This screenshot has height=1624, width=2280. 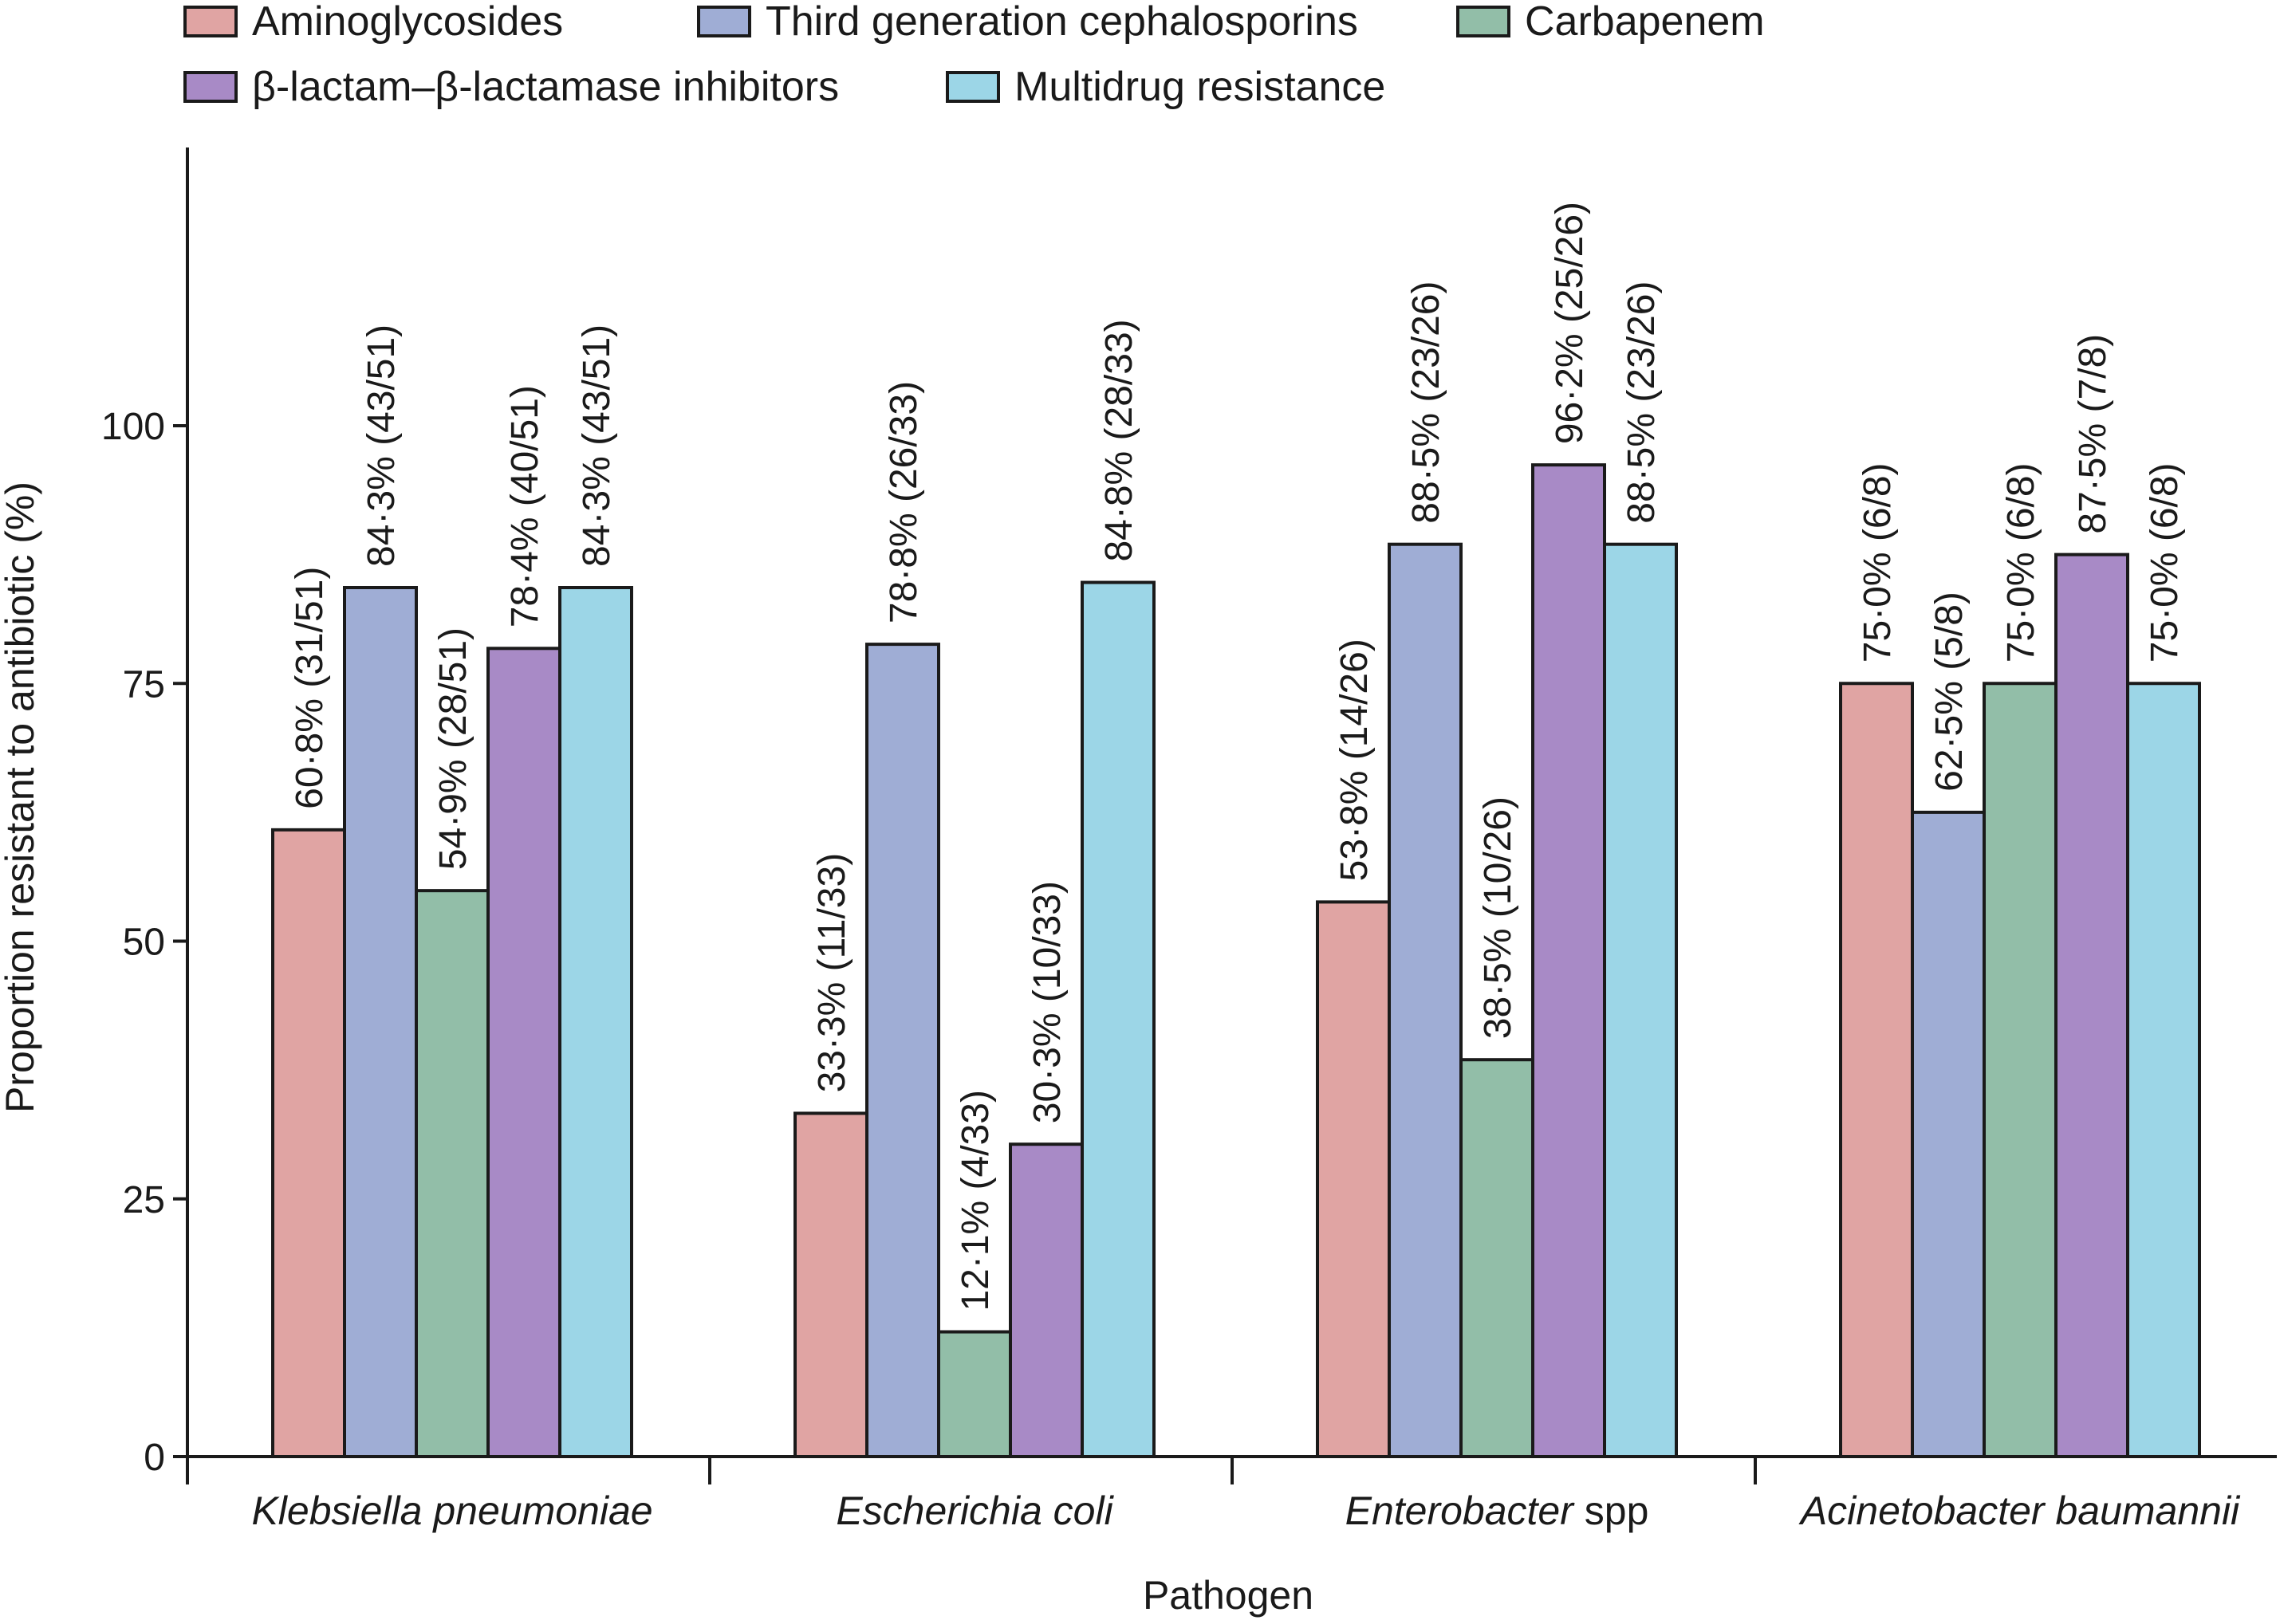 What do you see at coordinates (1228, 1596) in the screenshot?
I see `x-axis-title: Pathogen` at bounding box center [1228, 1596].